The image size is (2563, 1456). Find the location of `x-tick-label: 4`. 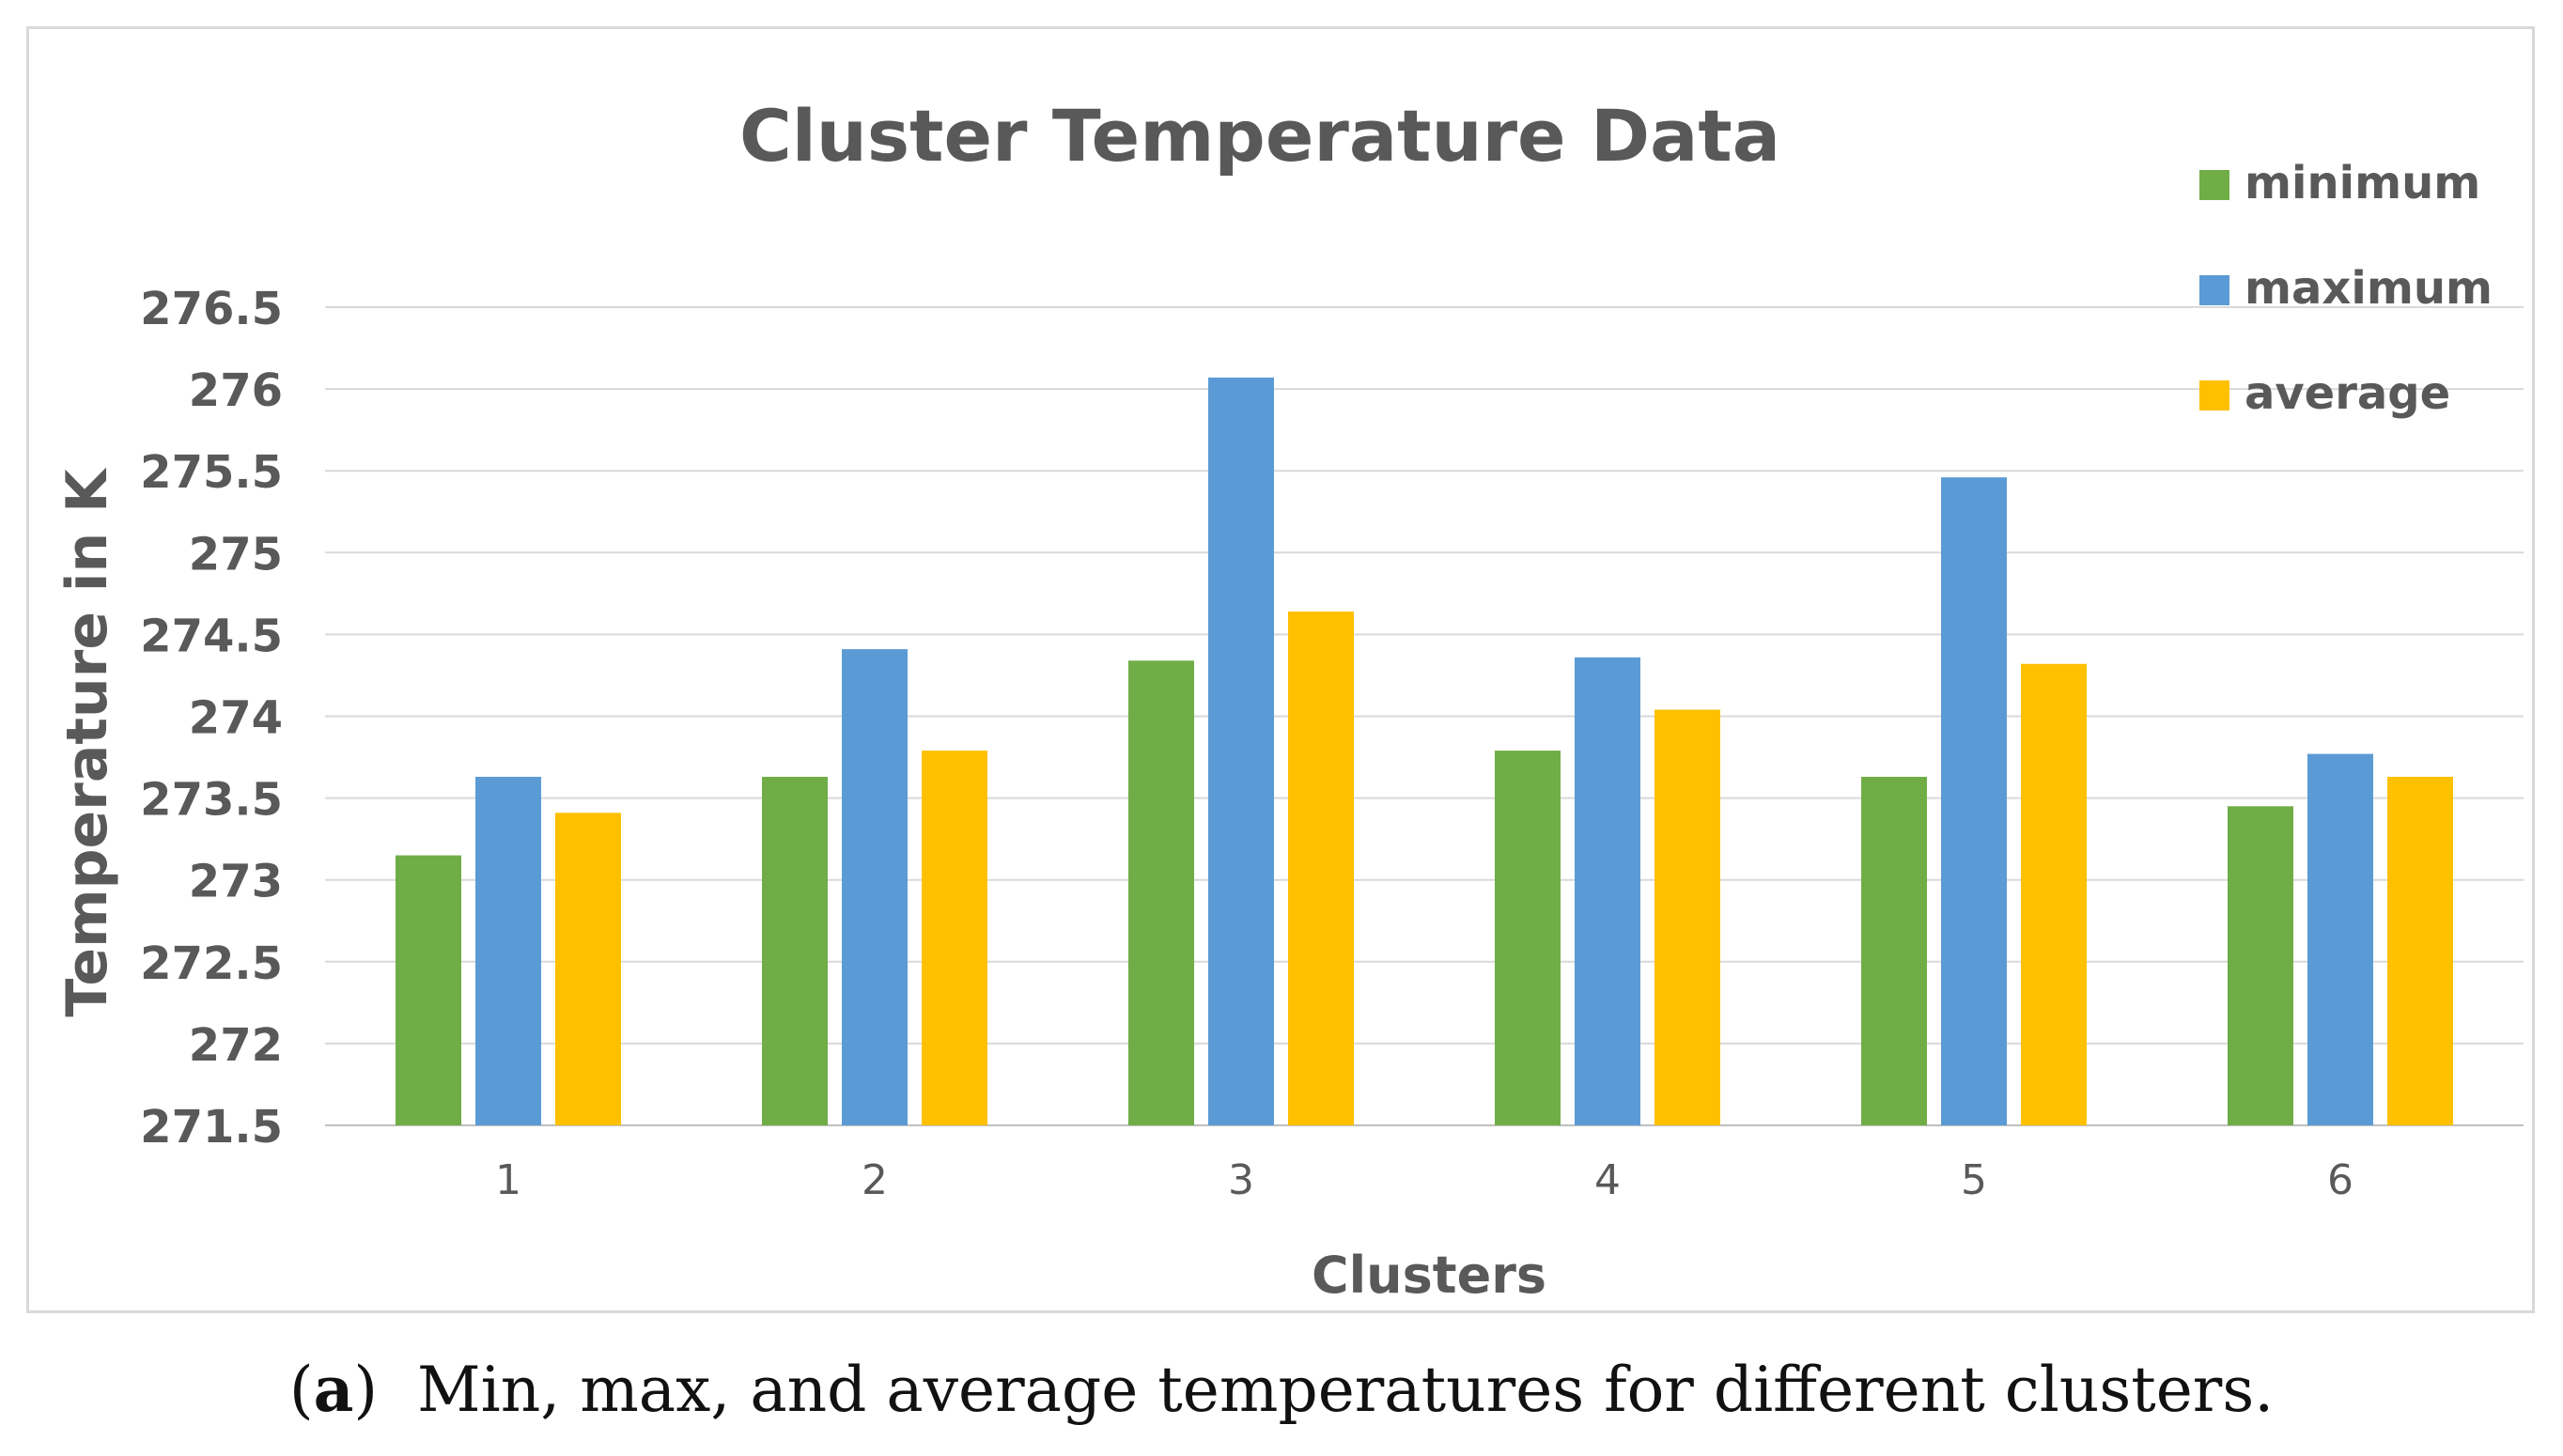

x-tick-label: 4 is located at coordinates (1607, 1180).